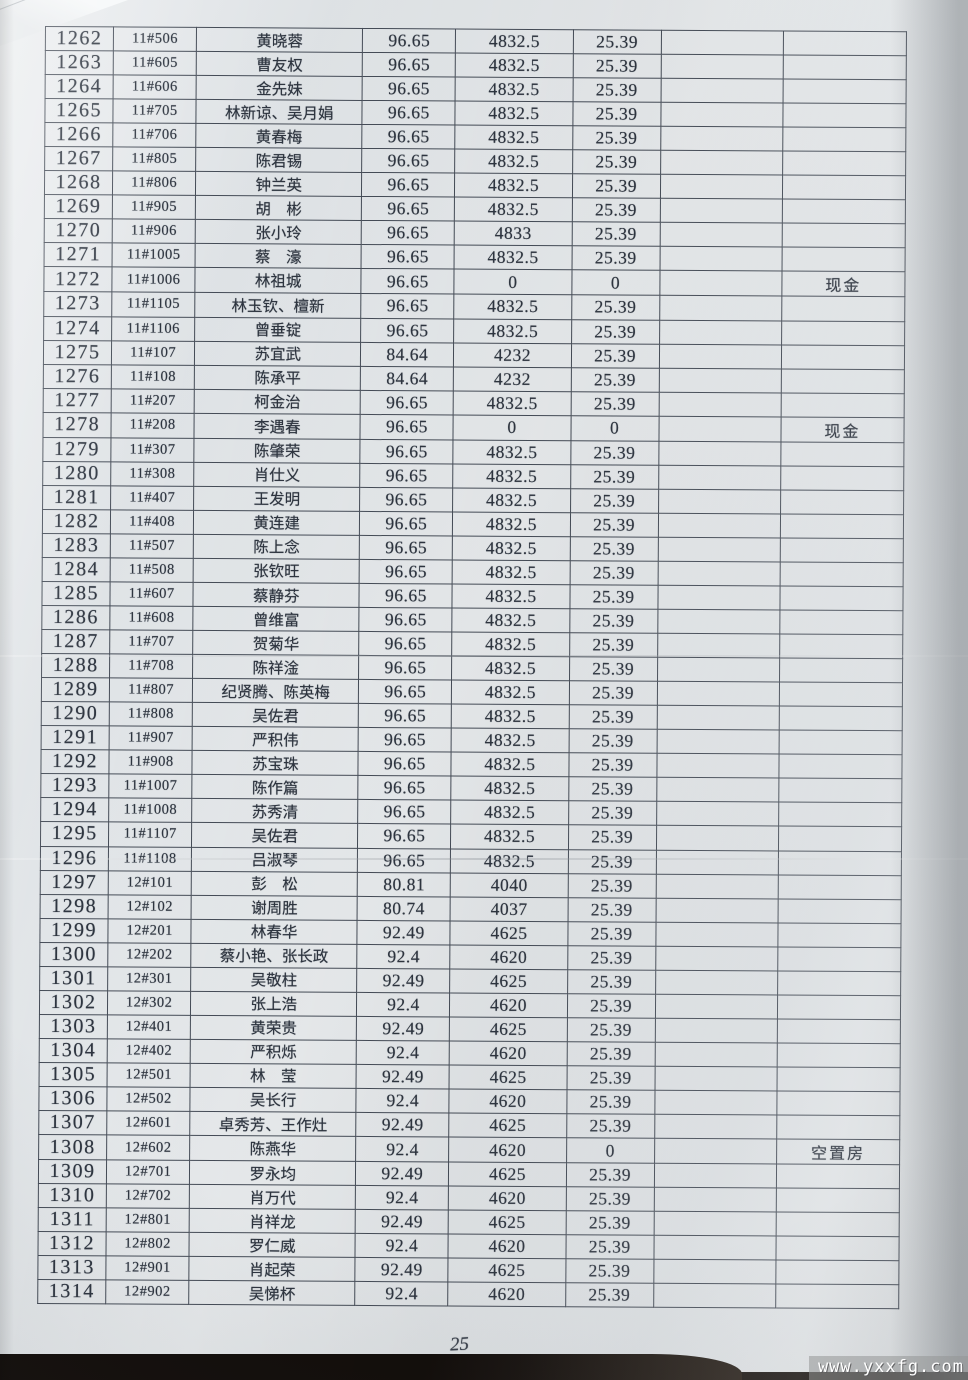 The width and height of the screenshot is (968, 1380). I want to click on owner-name-cell: 曾垂锭, so click(278, 329).